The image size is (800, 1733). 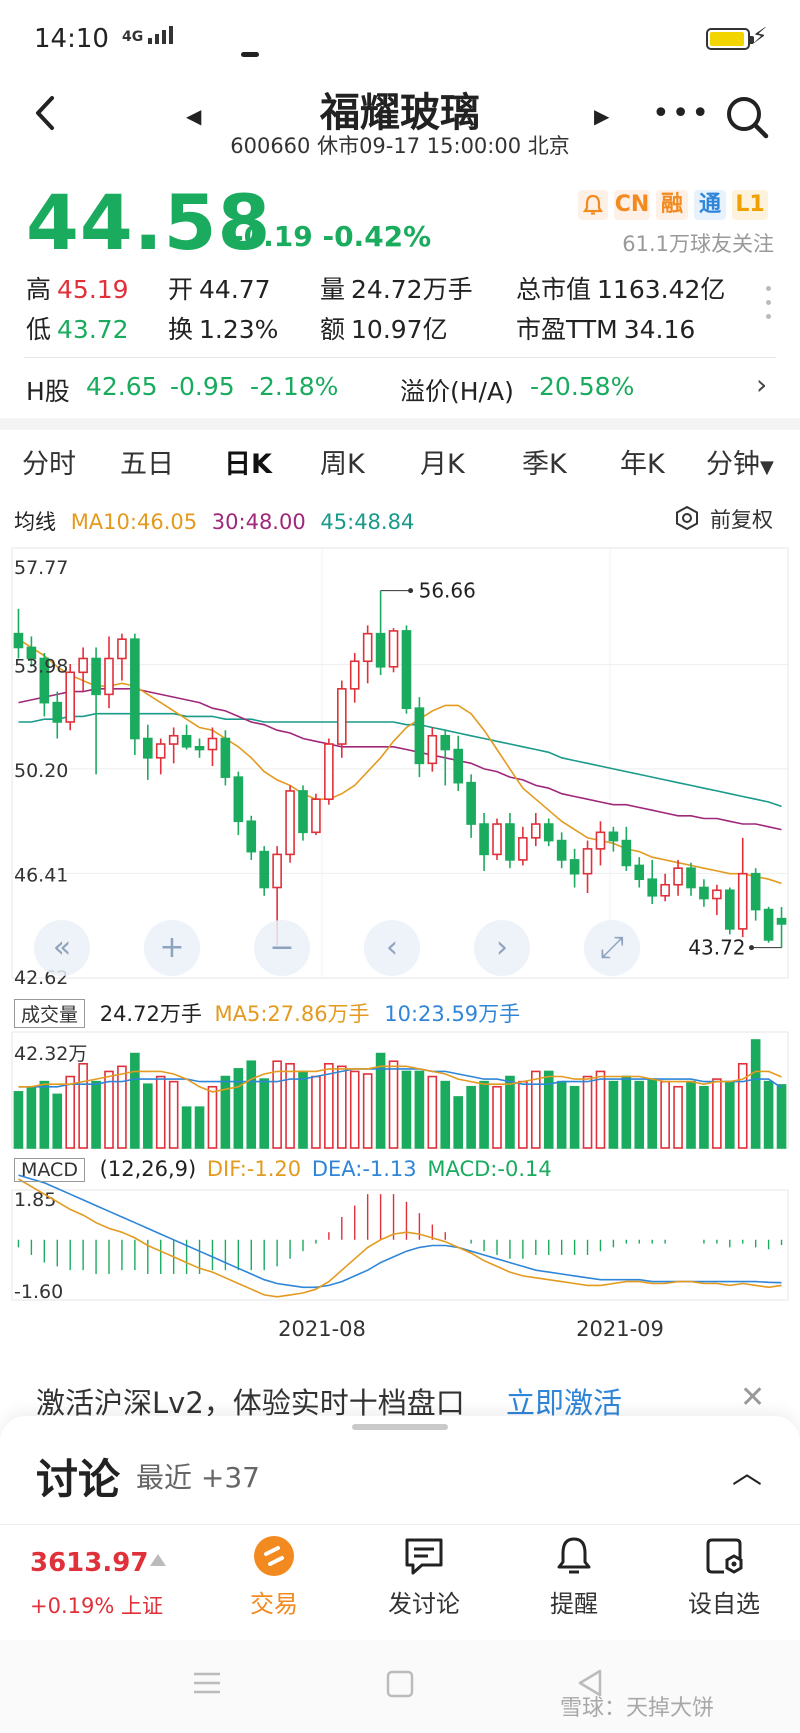 I want to click on sheet-drag-handle, so click(x=400, y=1427).